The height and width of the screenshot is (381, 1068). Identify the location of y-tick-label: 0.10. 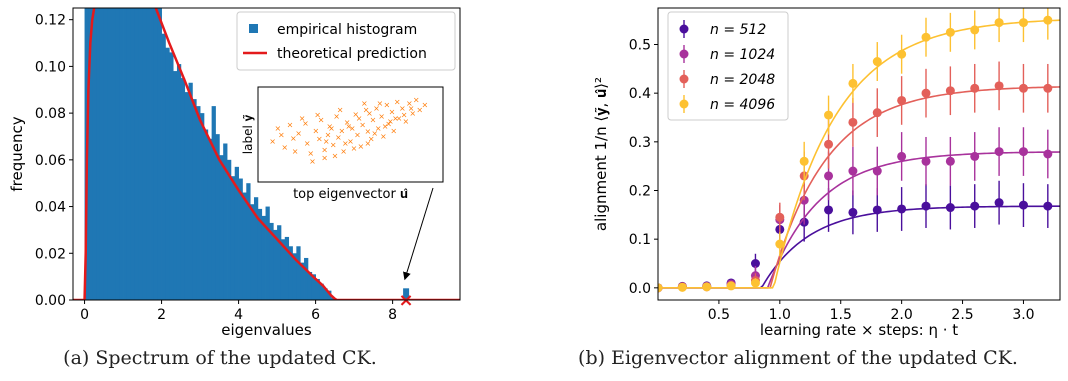
(50, 67).